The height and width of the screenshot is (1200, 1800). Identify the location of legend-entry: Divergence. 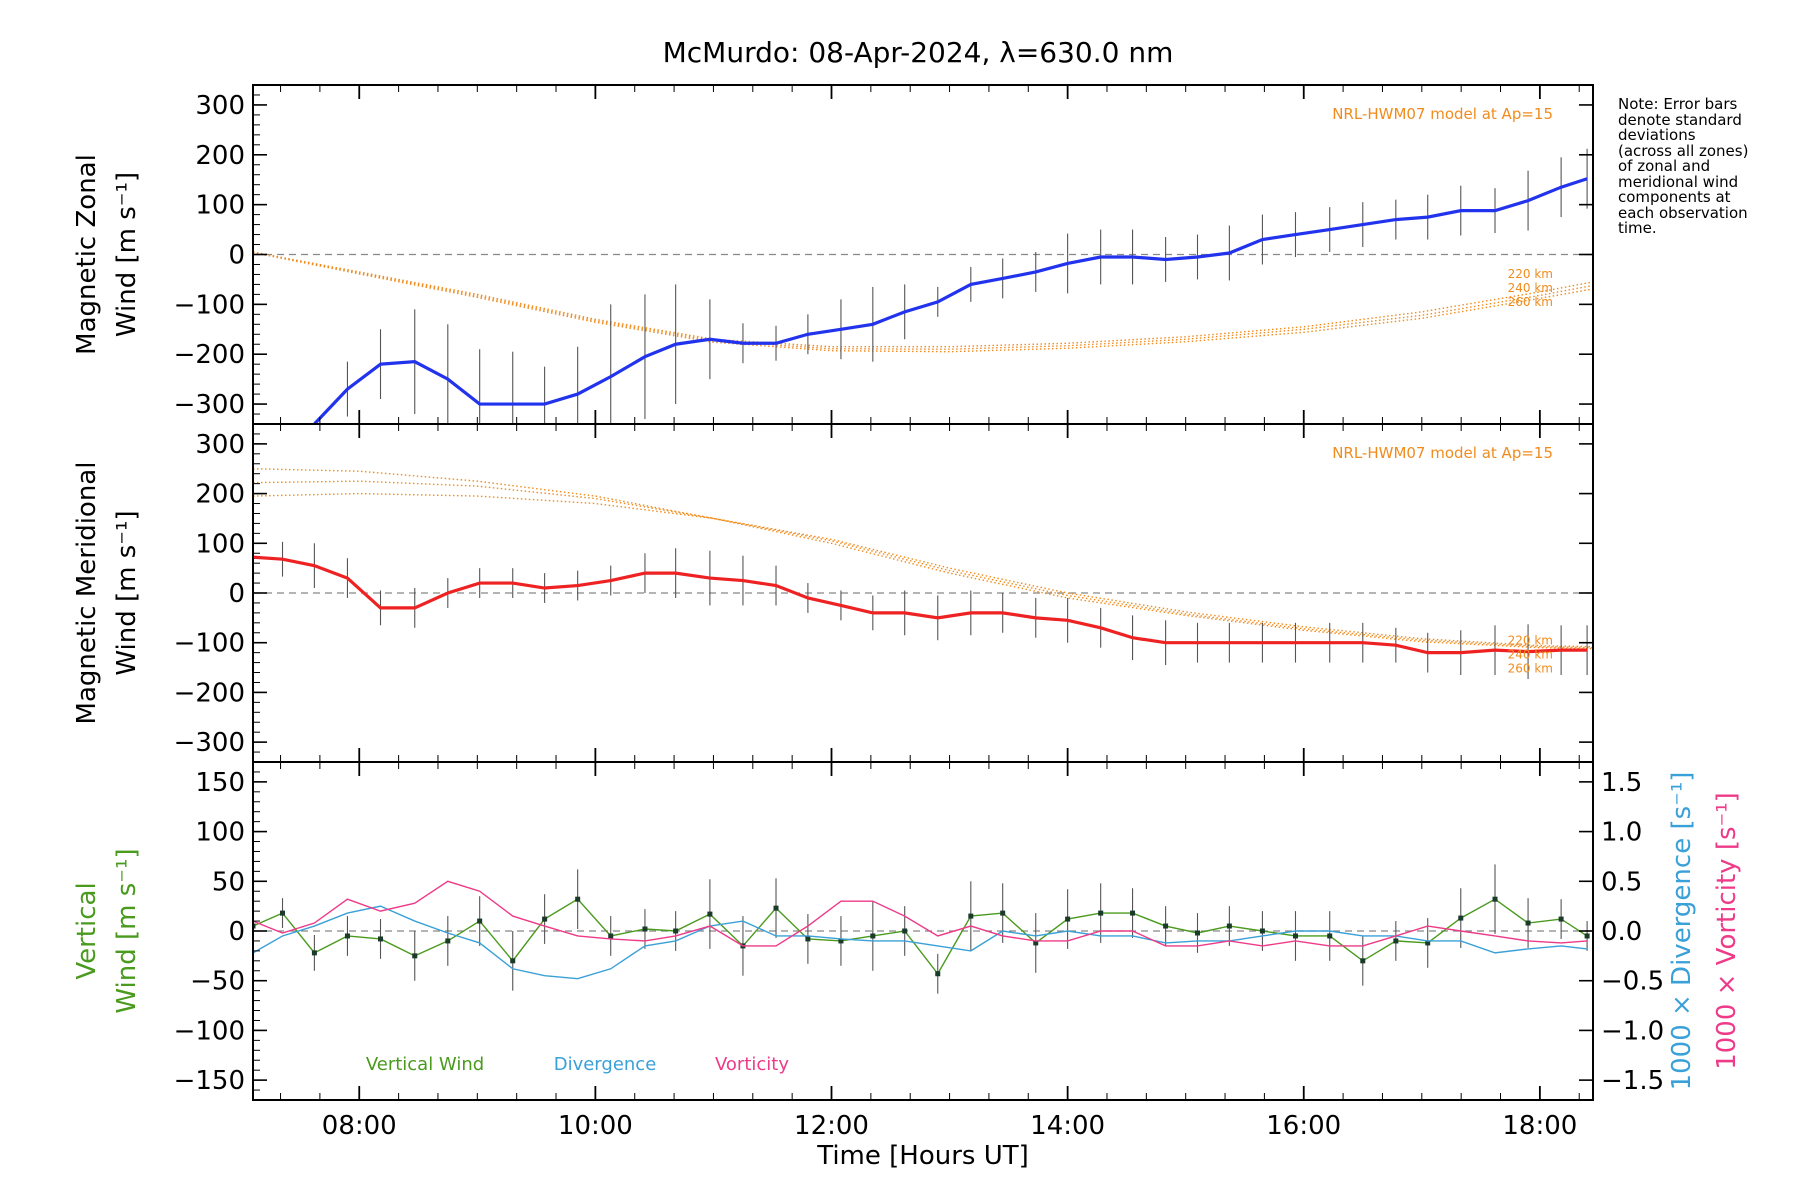
(605, 1064).